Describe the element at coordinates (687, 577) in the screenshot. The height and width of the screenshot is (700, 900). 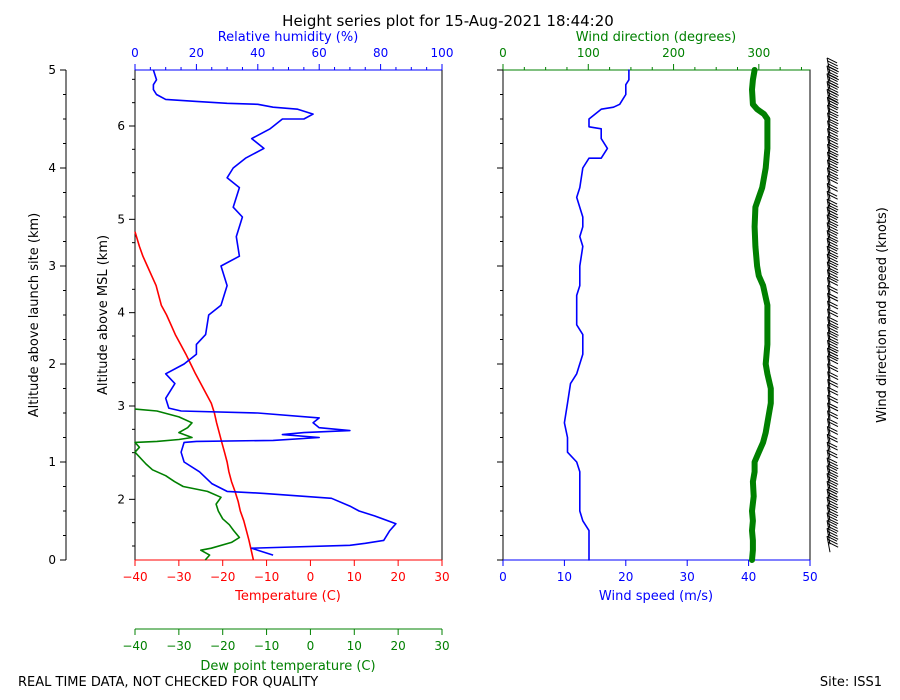
I see `wind-speed-tick-label: 30` at that location.